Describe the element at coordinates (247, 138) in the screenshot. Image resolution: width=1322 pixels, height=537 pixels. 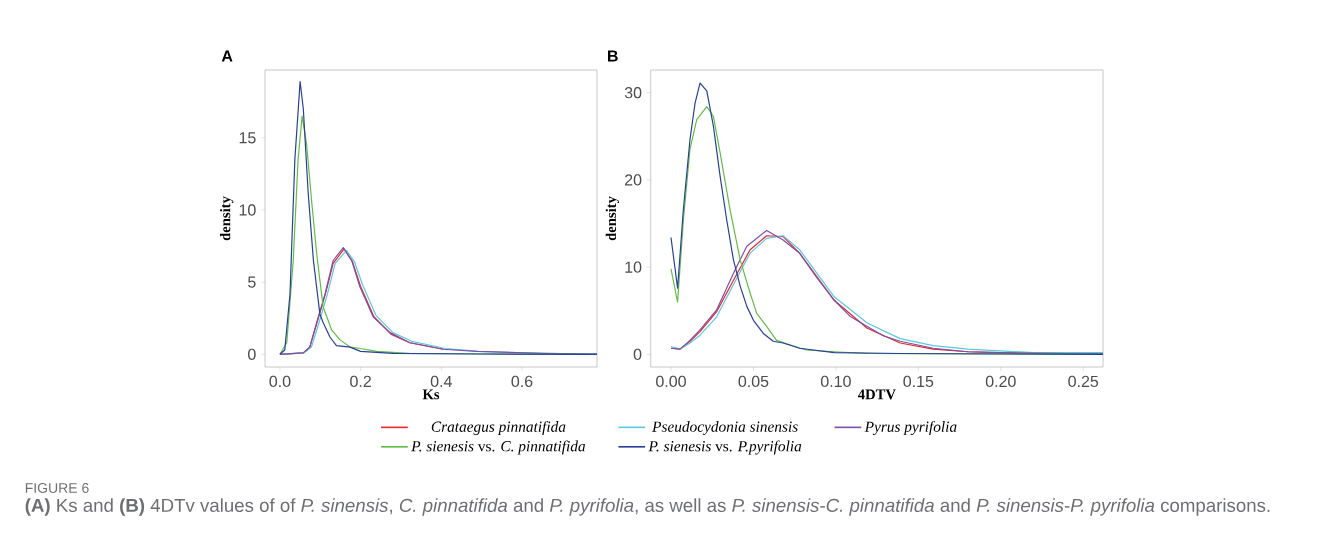
I see `y-tick-label: 15` at that location.